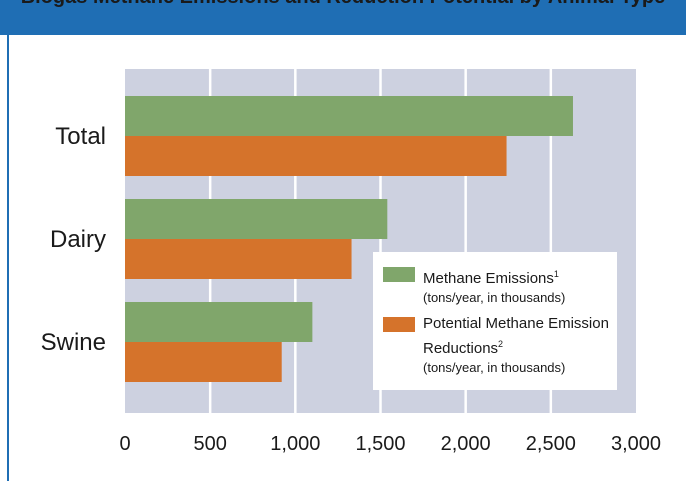  I want to click on bar-dairy-potential-methane-emission-reductions, so click(238, 259).